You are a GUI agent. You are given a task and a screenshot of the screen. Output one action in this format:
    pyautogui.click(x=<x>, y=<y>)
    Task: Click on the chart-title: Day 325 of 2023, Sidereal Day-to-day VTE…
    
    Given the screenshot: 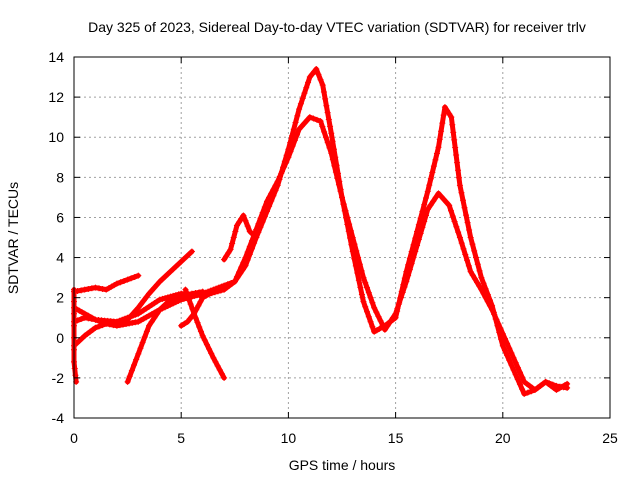 What is the action you would take?
    pyautogui.click(x=337, y=27)
    